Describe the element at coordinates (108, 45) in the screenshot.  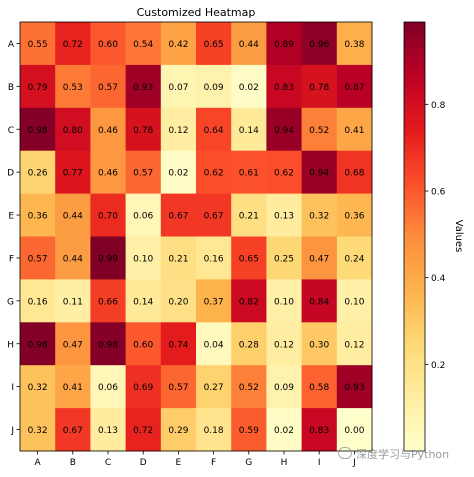
I see `cell-value-label: 0.60` at that location.